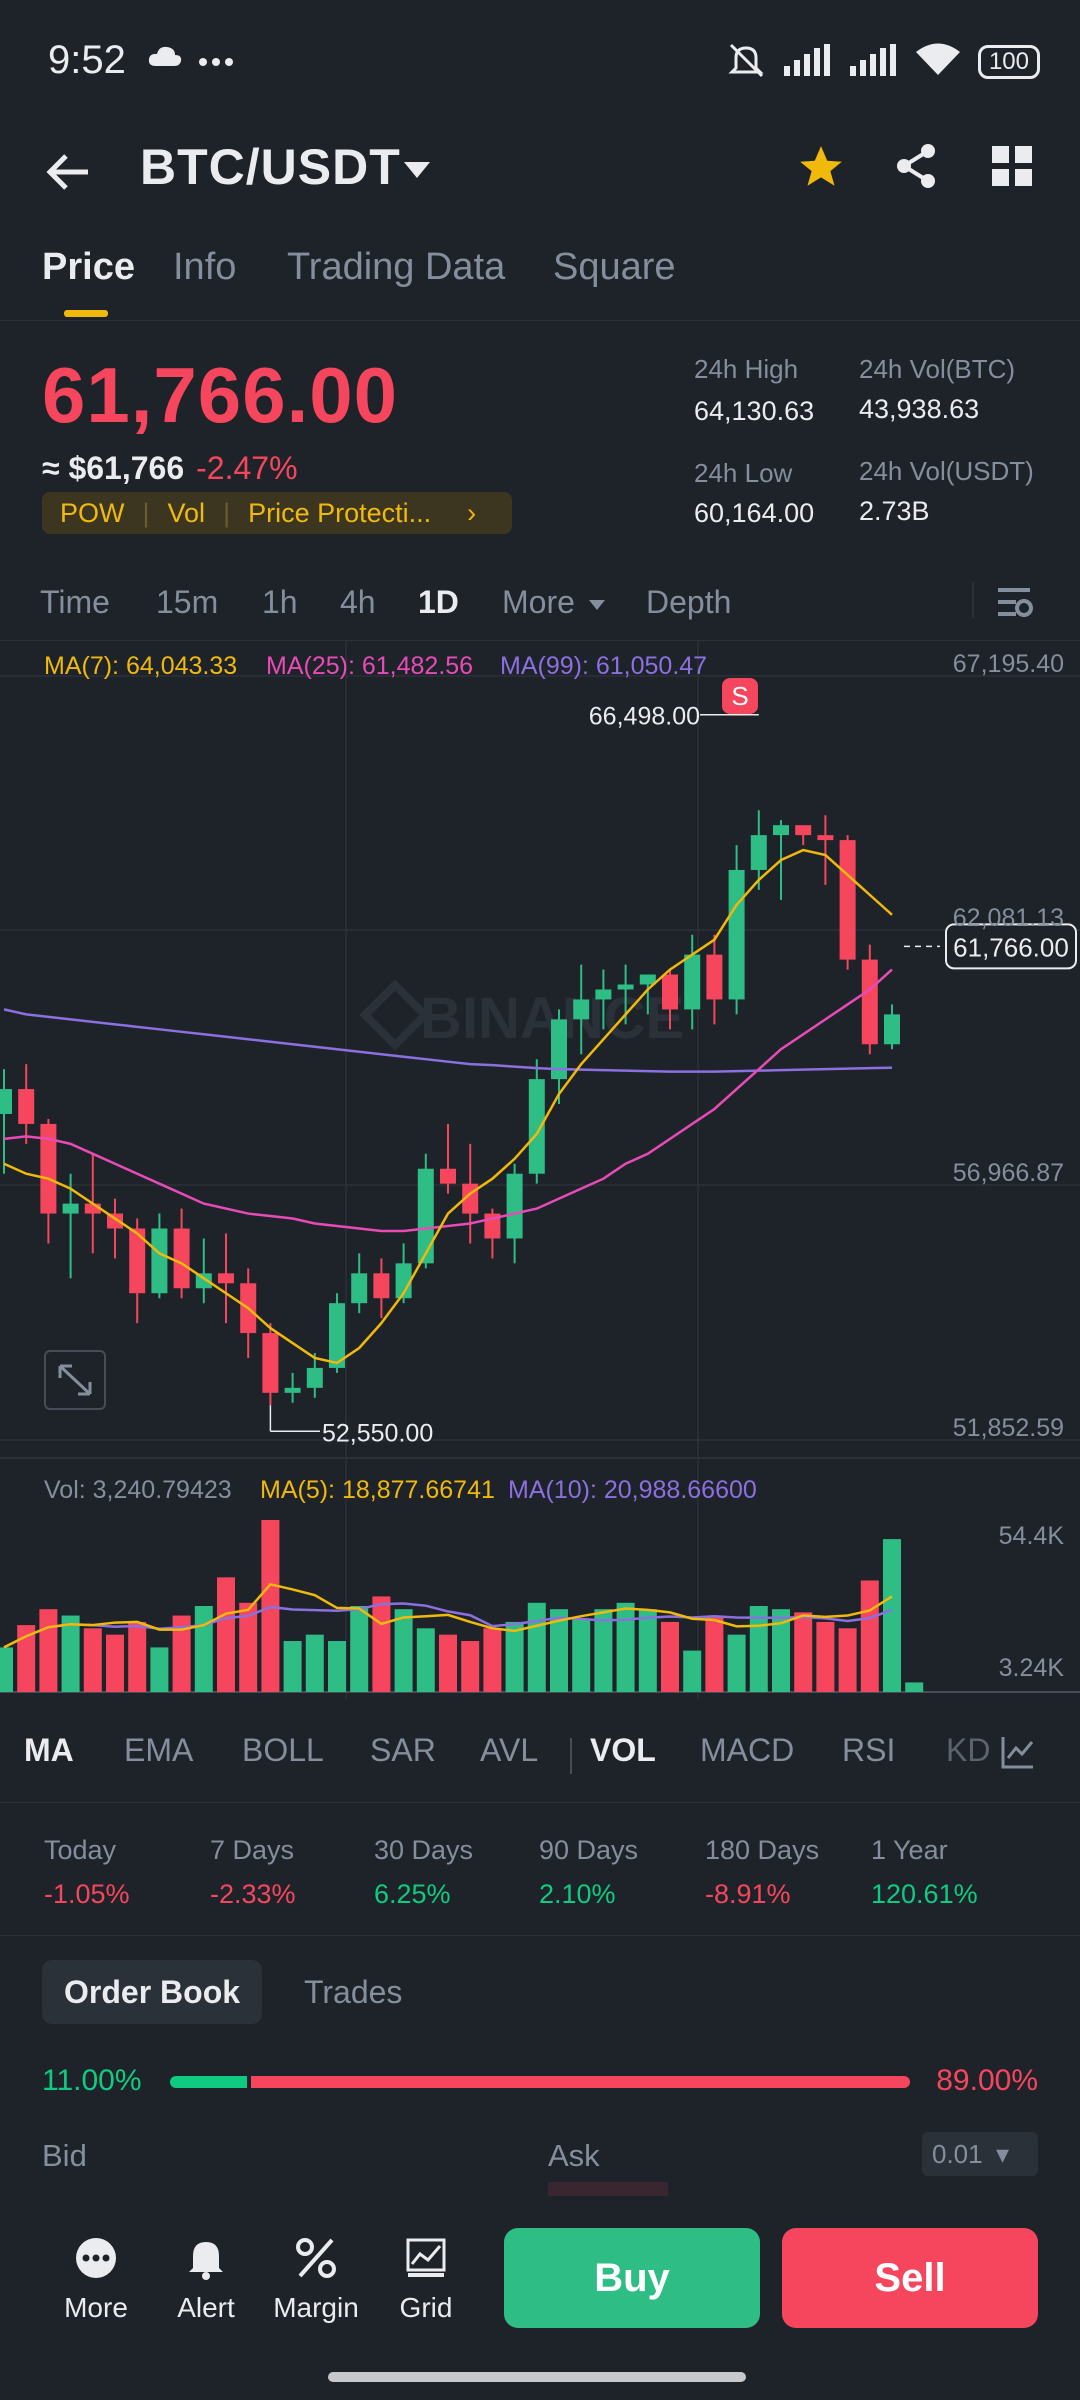  What do you see at coordinates (980, 2154) in the screenshot?
I see `precision-selector: 0.01 ▾` at bounding box center [980, 2154].